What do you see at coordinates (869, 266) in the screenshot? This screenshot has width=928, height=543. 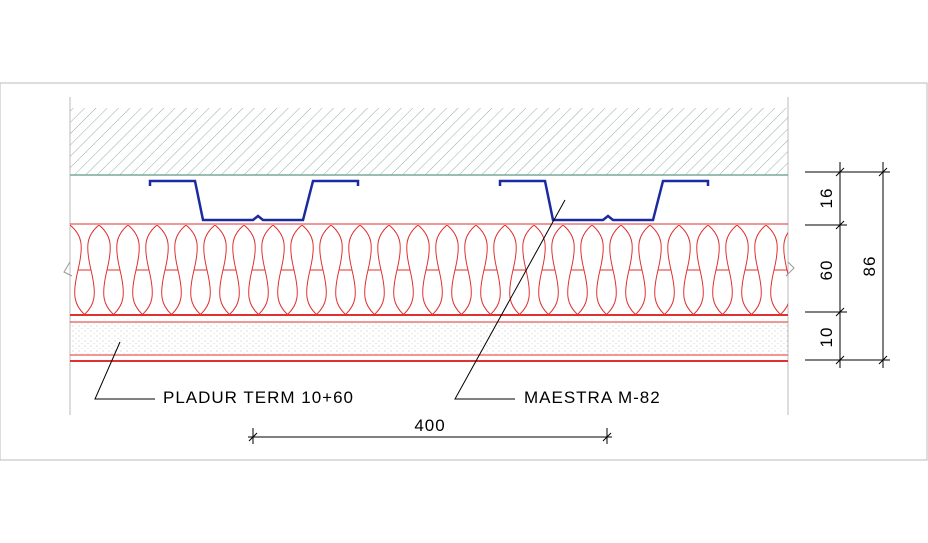 I see `dimension-label: 86` at bounding box center [869, 266].